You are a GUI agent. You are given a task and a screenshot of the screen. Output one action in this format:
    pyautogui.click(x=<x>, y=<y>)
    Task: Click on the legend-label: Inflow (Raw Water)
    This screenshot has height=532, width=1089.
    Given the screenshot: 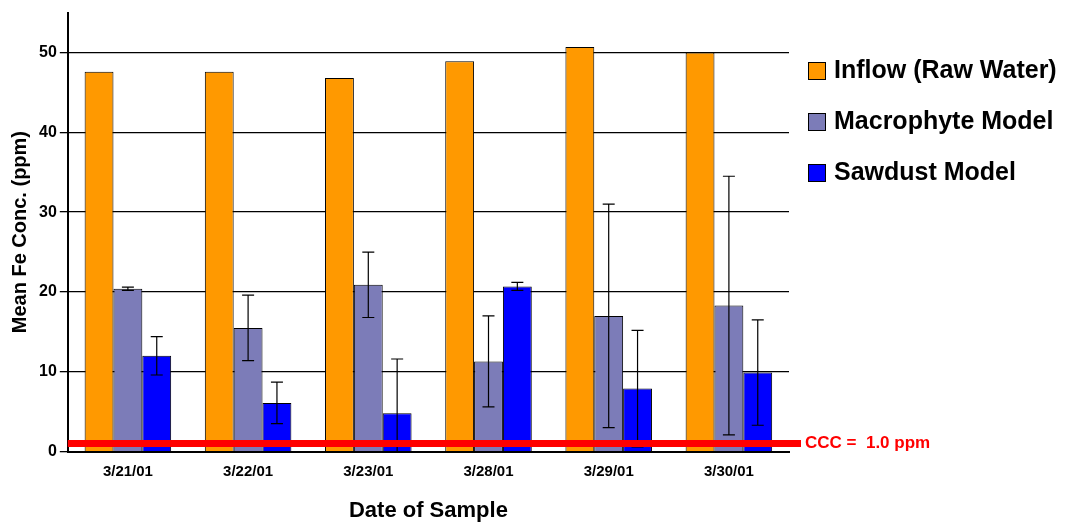 What is the action you would take?
    pyautogui.click(x=945, y=69)
    